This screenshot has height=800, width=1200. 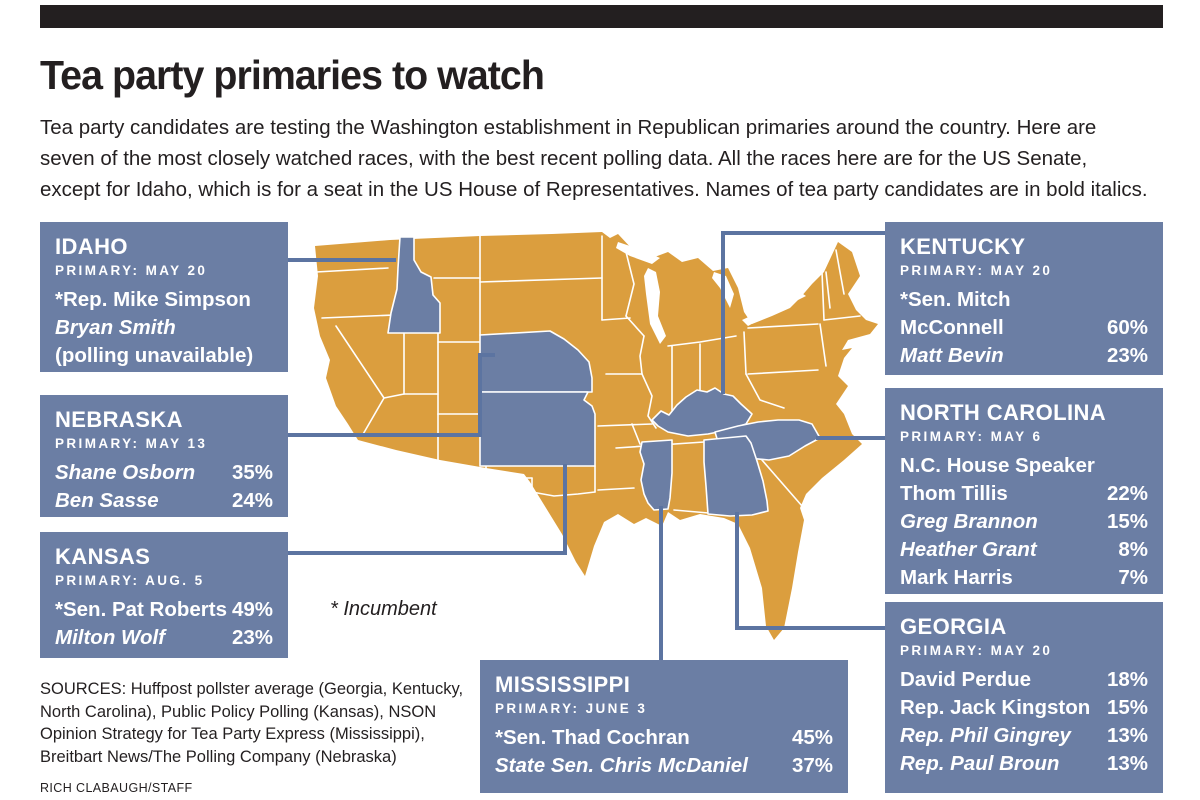 What do you see at coordinates (1024, 549) in the screenshot?
I see `candidate-row: Heather Grant 8%` at bounding box center [1024, 549].